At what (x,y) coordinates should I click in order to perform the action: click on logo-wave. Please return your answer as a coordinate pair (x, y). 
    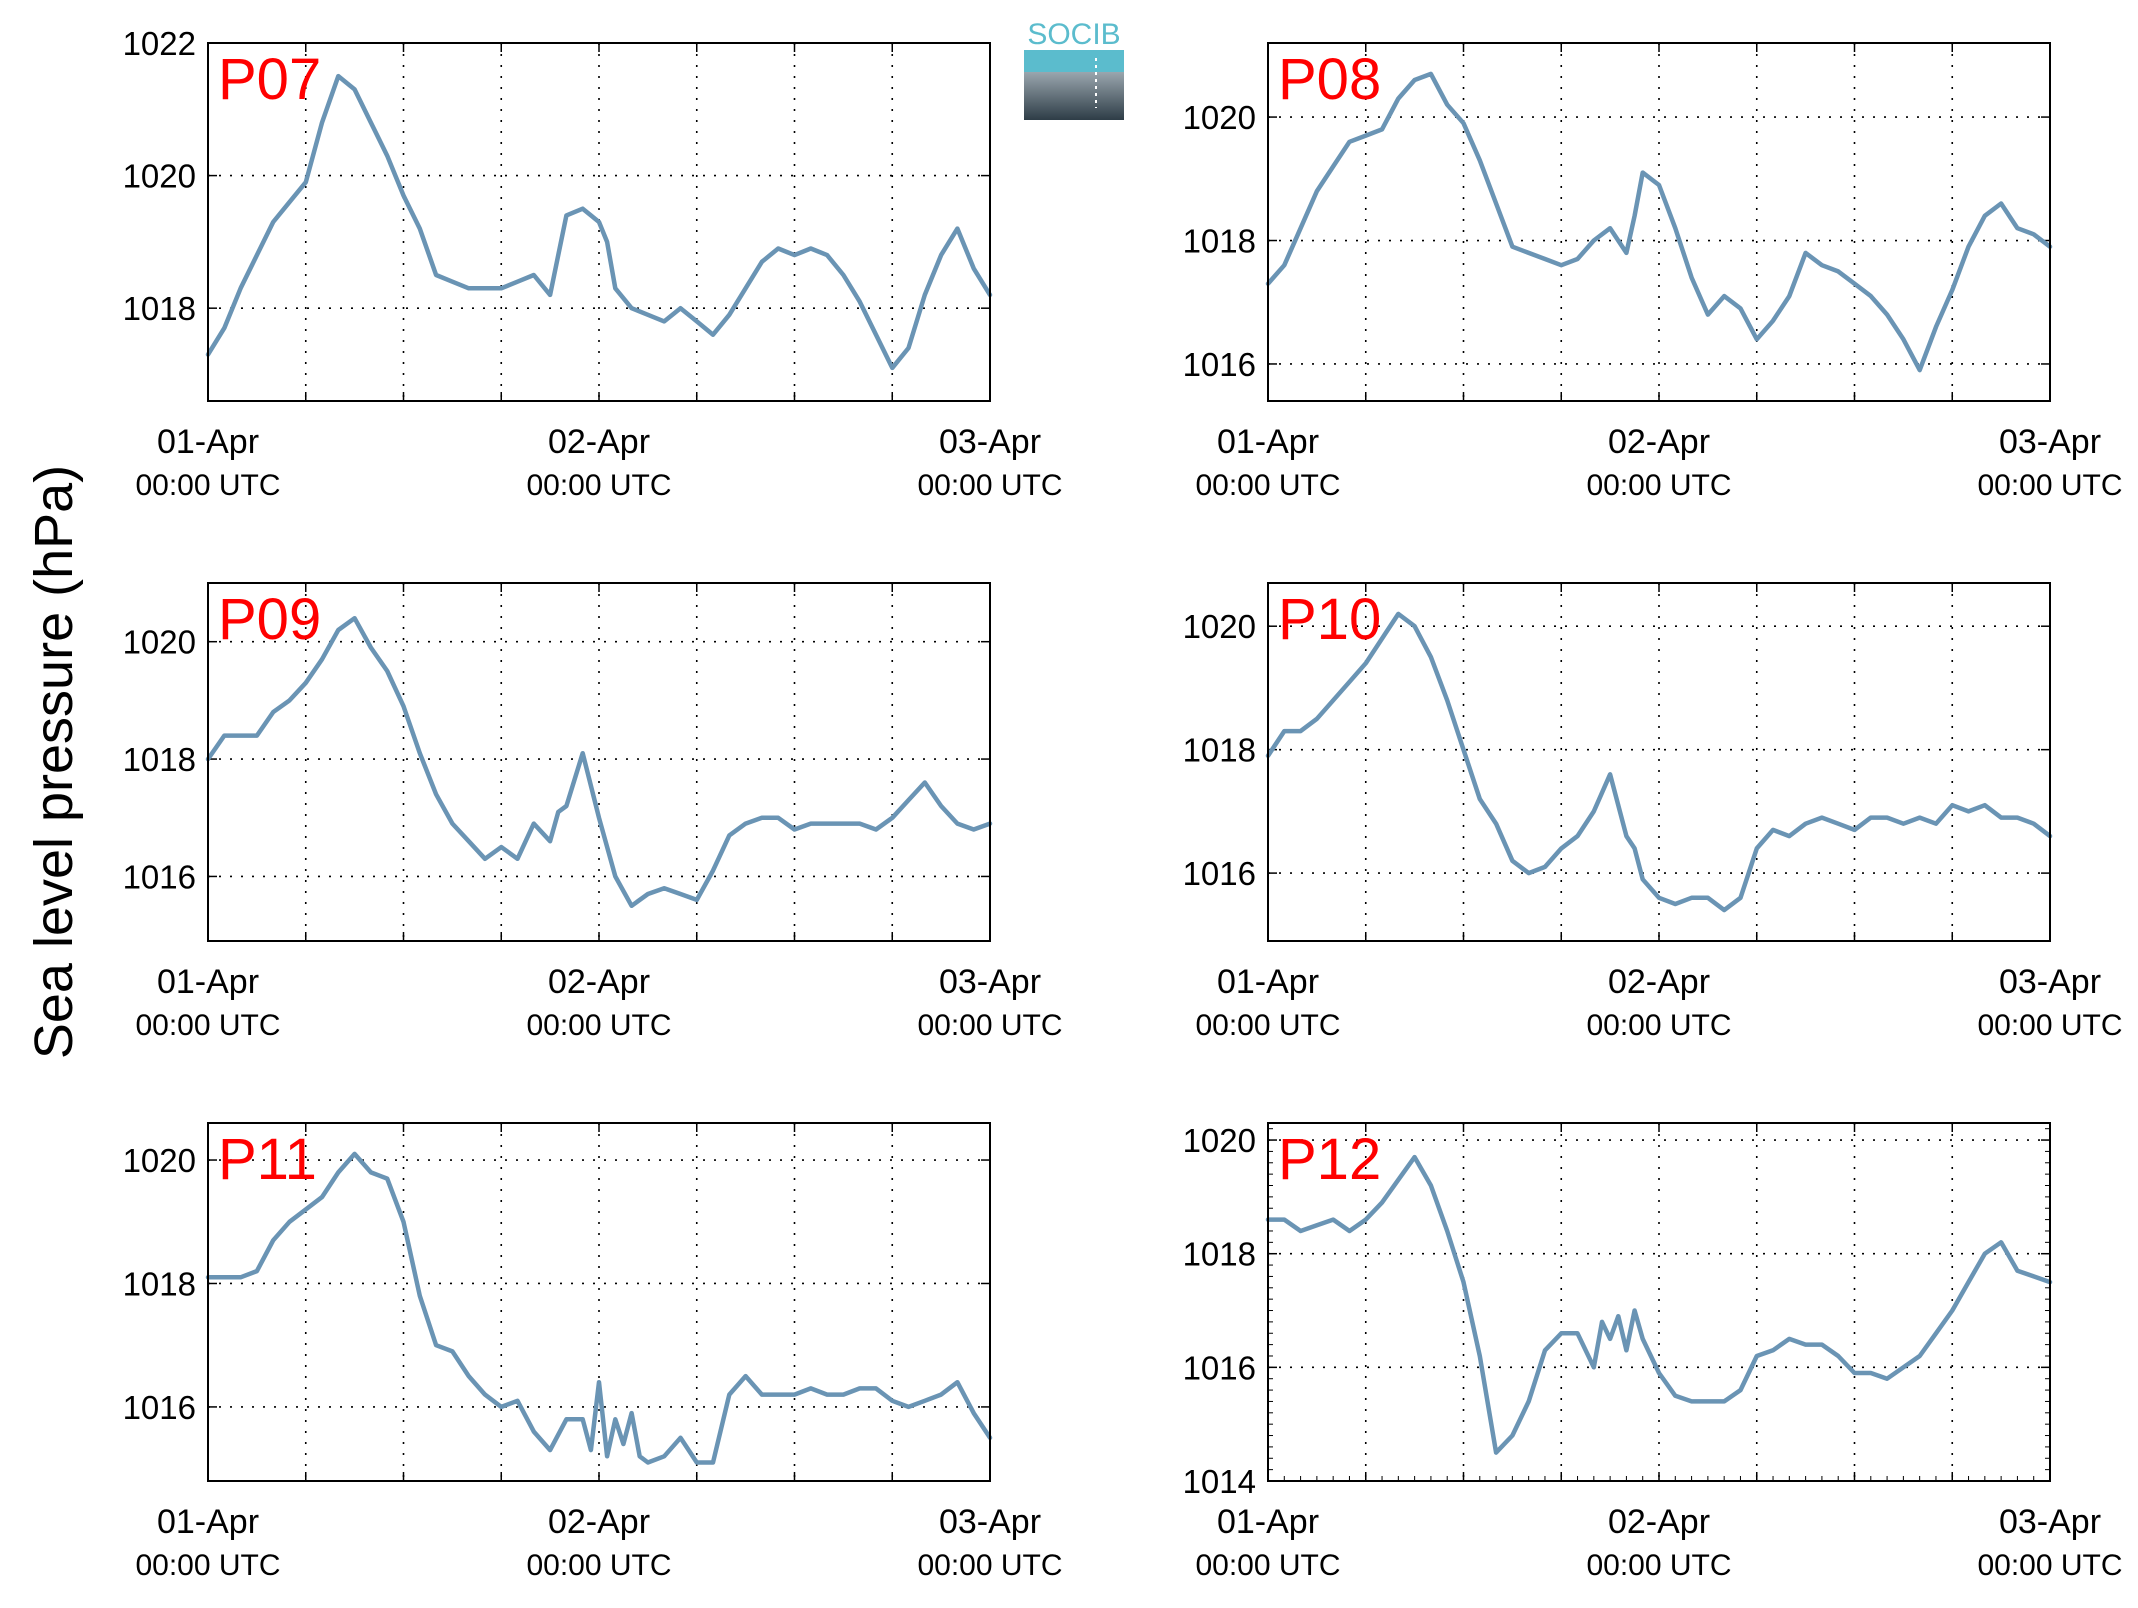
    Looking at the image, I should click on (1074, 61).